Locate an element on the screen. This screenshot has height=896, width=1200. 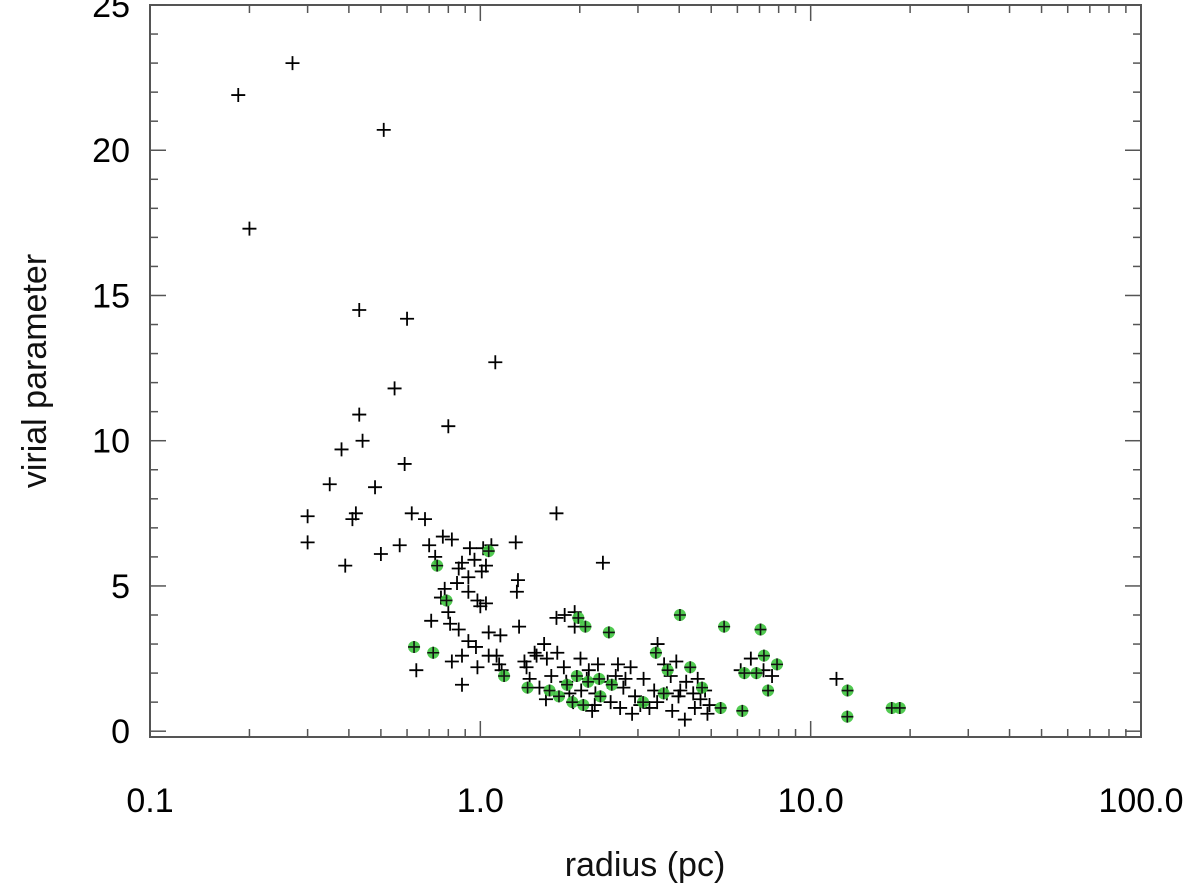
x-axis-title: radius (pc) is located at coordinates (645, 865).